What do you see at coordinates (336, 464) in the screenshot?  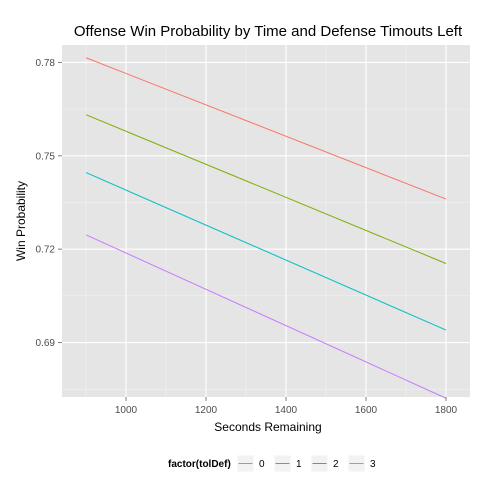 I see `legend-label-2: 2` at bounding box center [336, 464].